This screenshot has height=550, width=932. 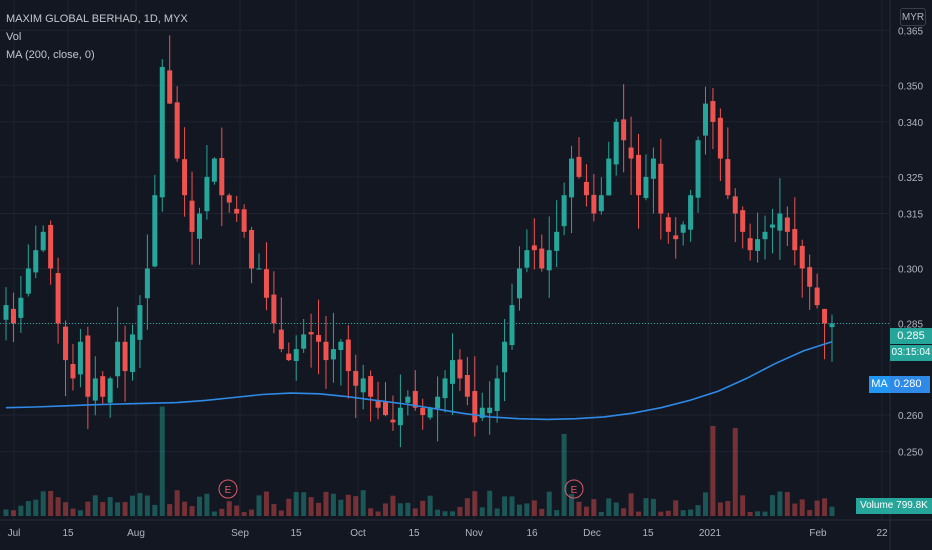 What do you see at coordinates (911, 336) in the screenshot?
I see `last-price-tag: 0.285` at bounding box center [911, 336].